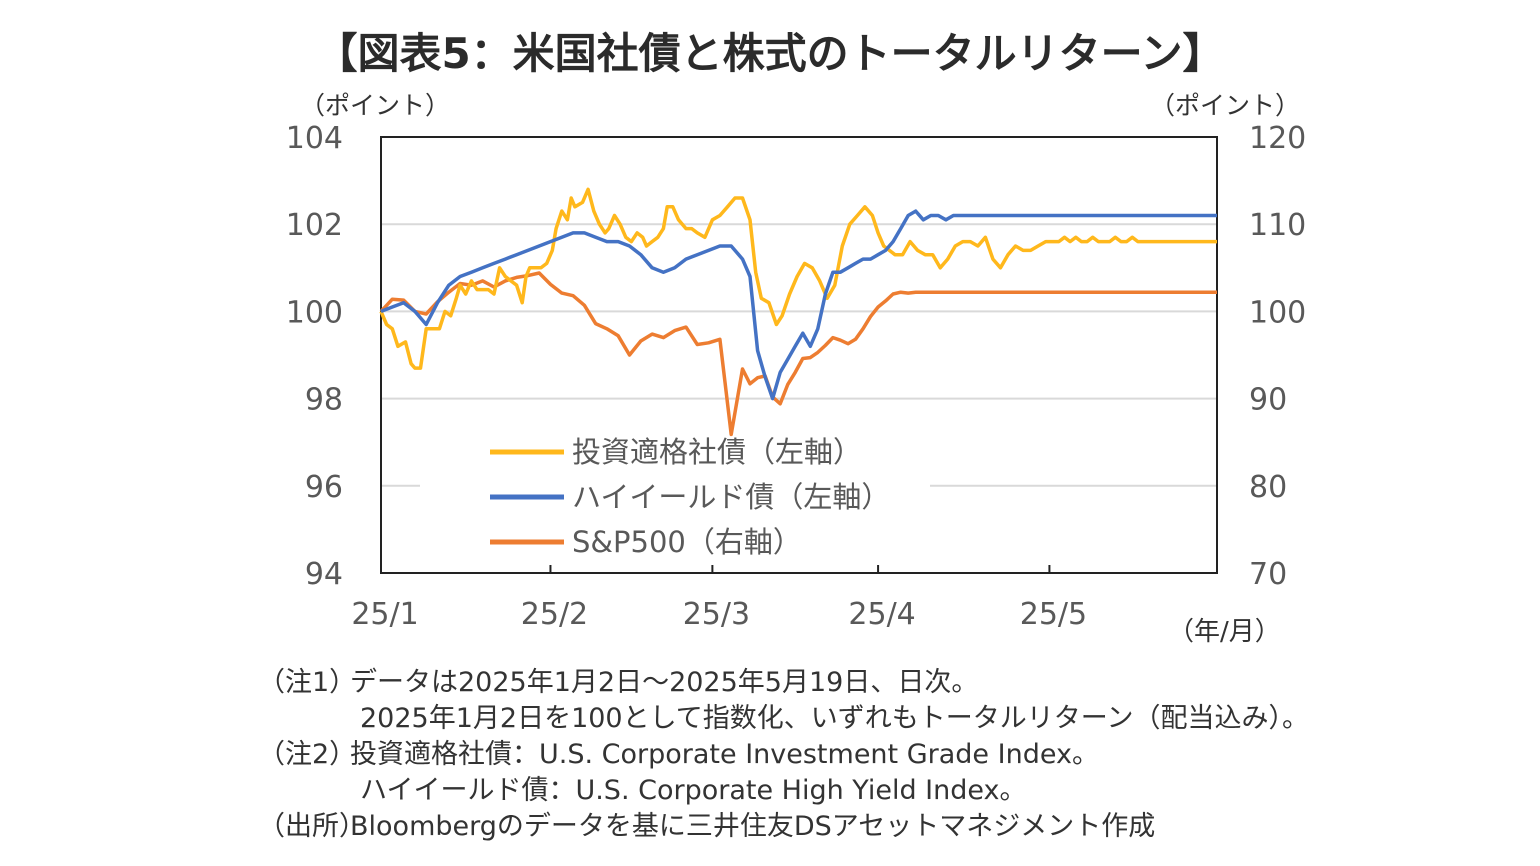 This screenshot has width=1540, height=866. I want to click on right-tick-label: 110, so click(1277, 225).